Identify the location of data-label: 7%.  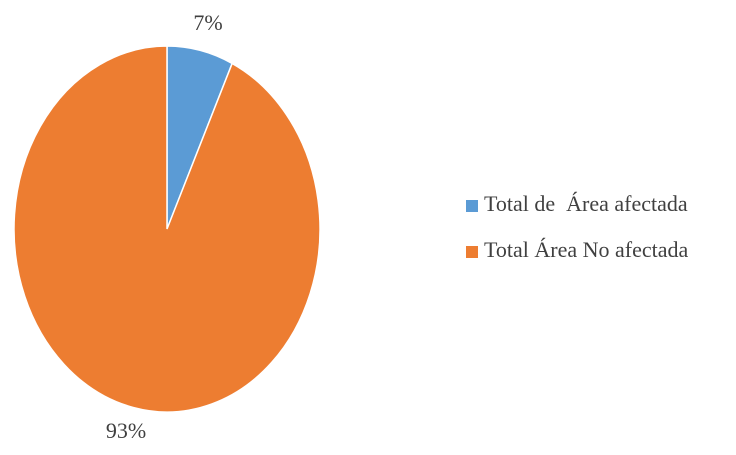
(207, 22).